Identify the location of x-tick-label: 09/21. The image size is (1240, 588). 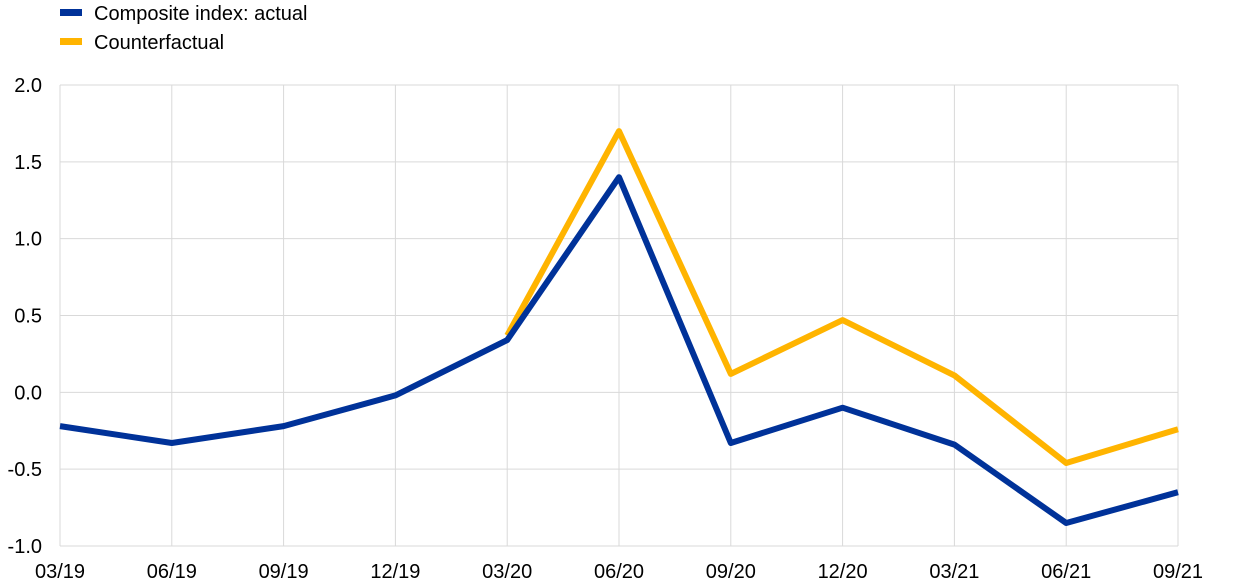
(1178, 572).